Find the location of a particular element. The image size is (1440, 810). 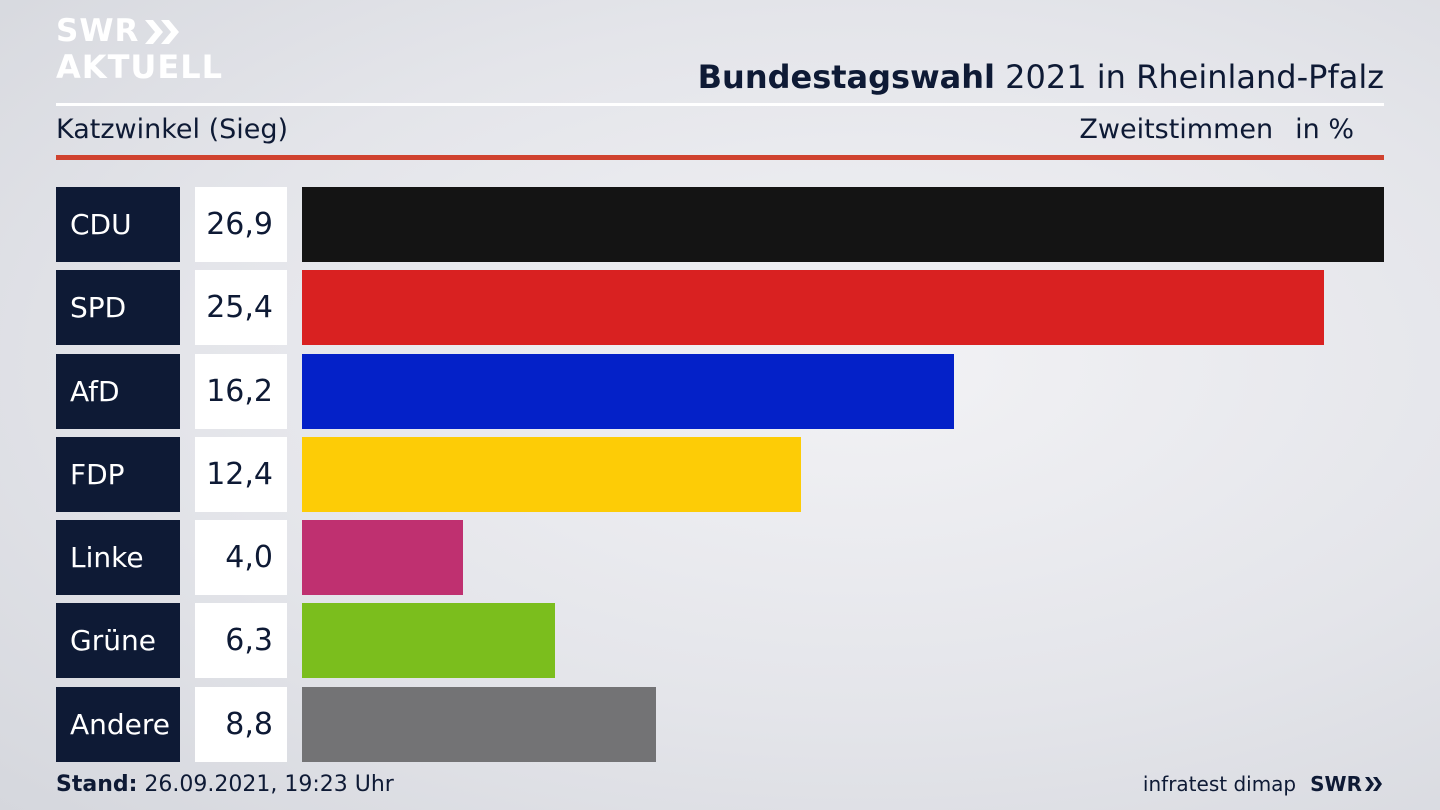

value-label: 16,2 is located at coordinates (241, 391).